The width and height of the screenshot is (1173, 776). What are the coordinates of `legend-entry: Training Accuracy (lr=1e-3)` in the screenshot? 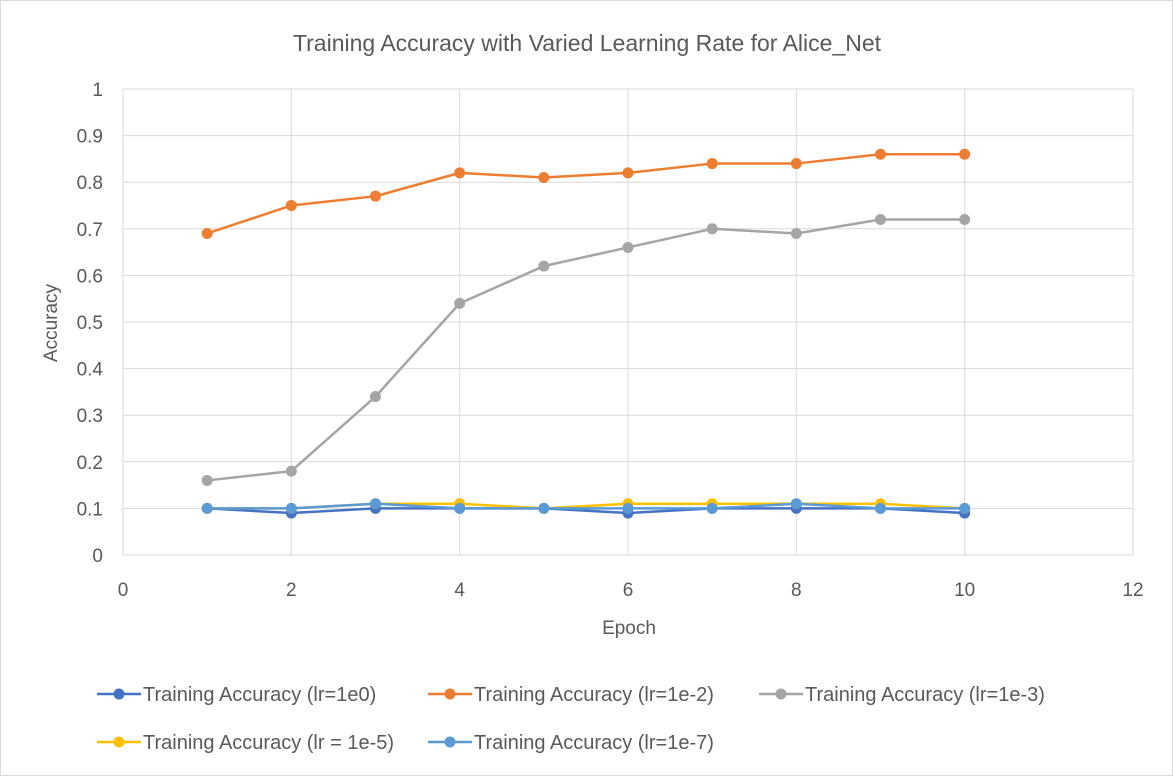 It's located at (902, 695).